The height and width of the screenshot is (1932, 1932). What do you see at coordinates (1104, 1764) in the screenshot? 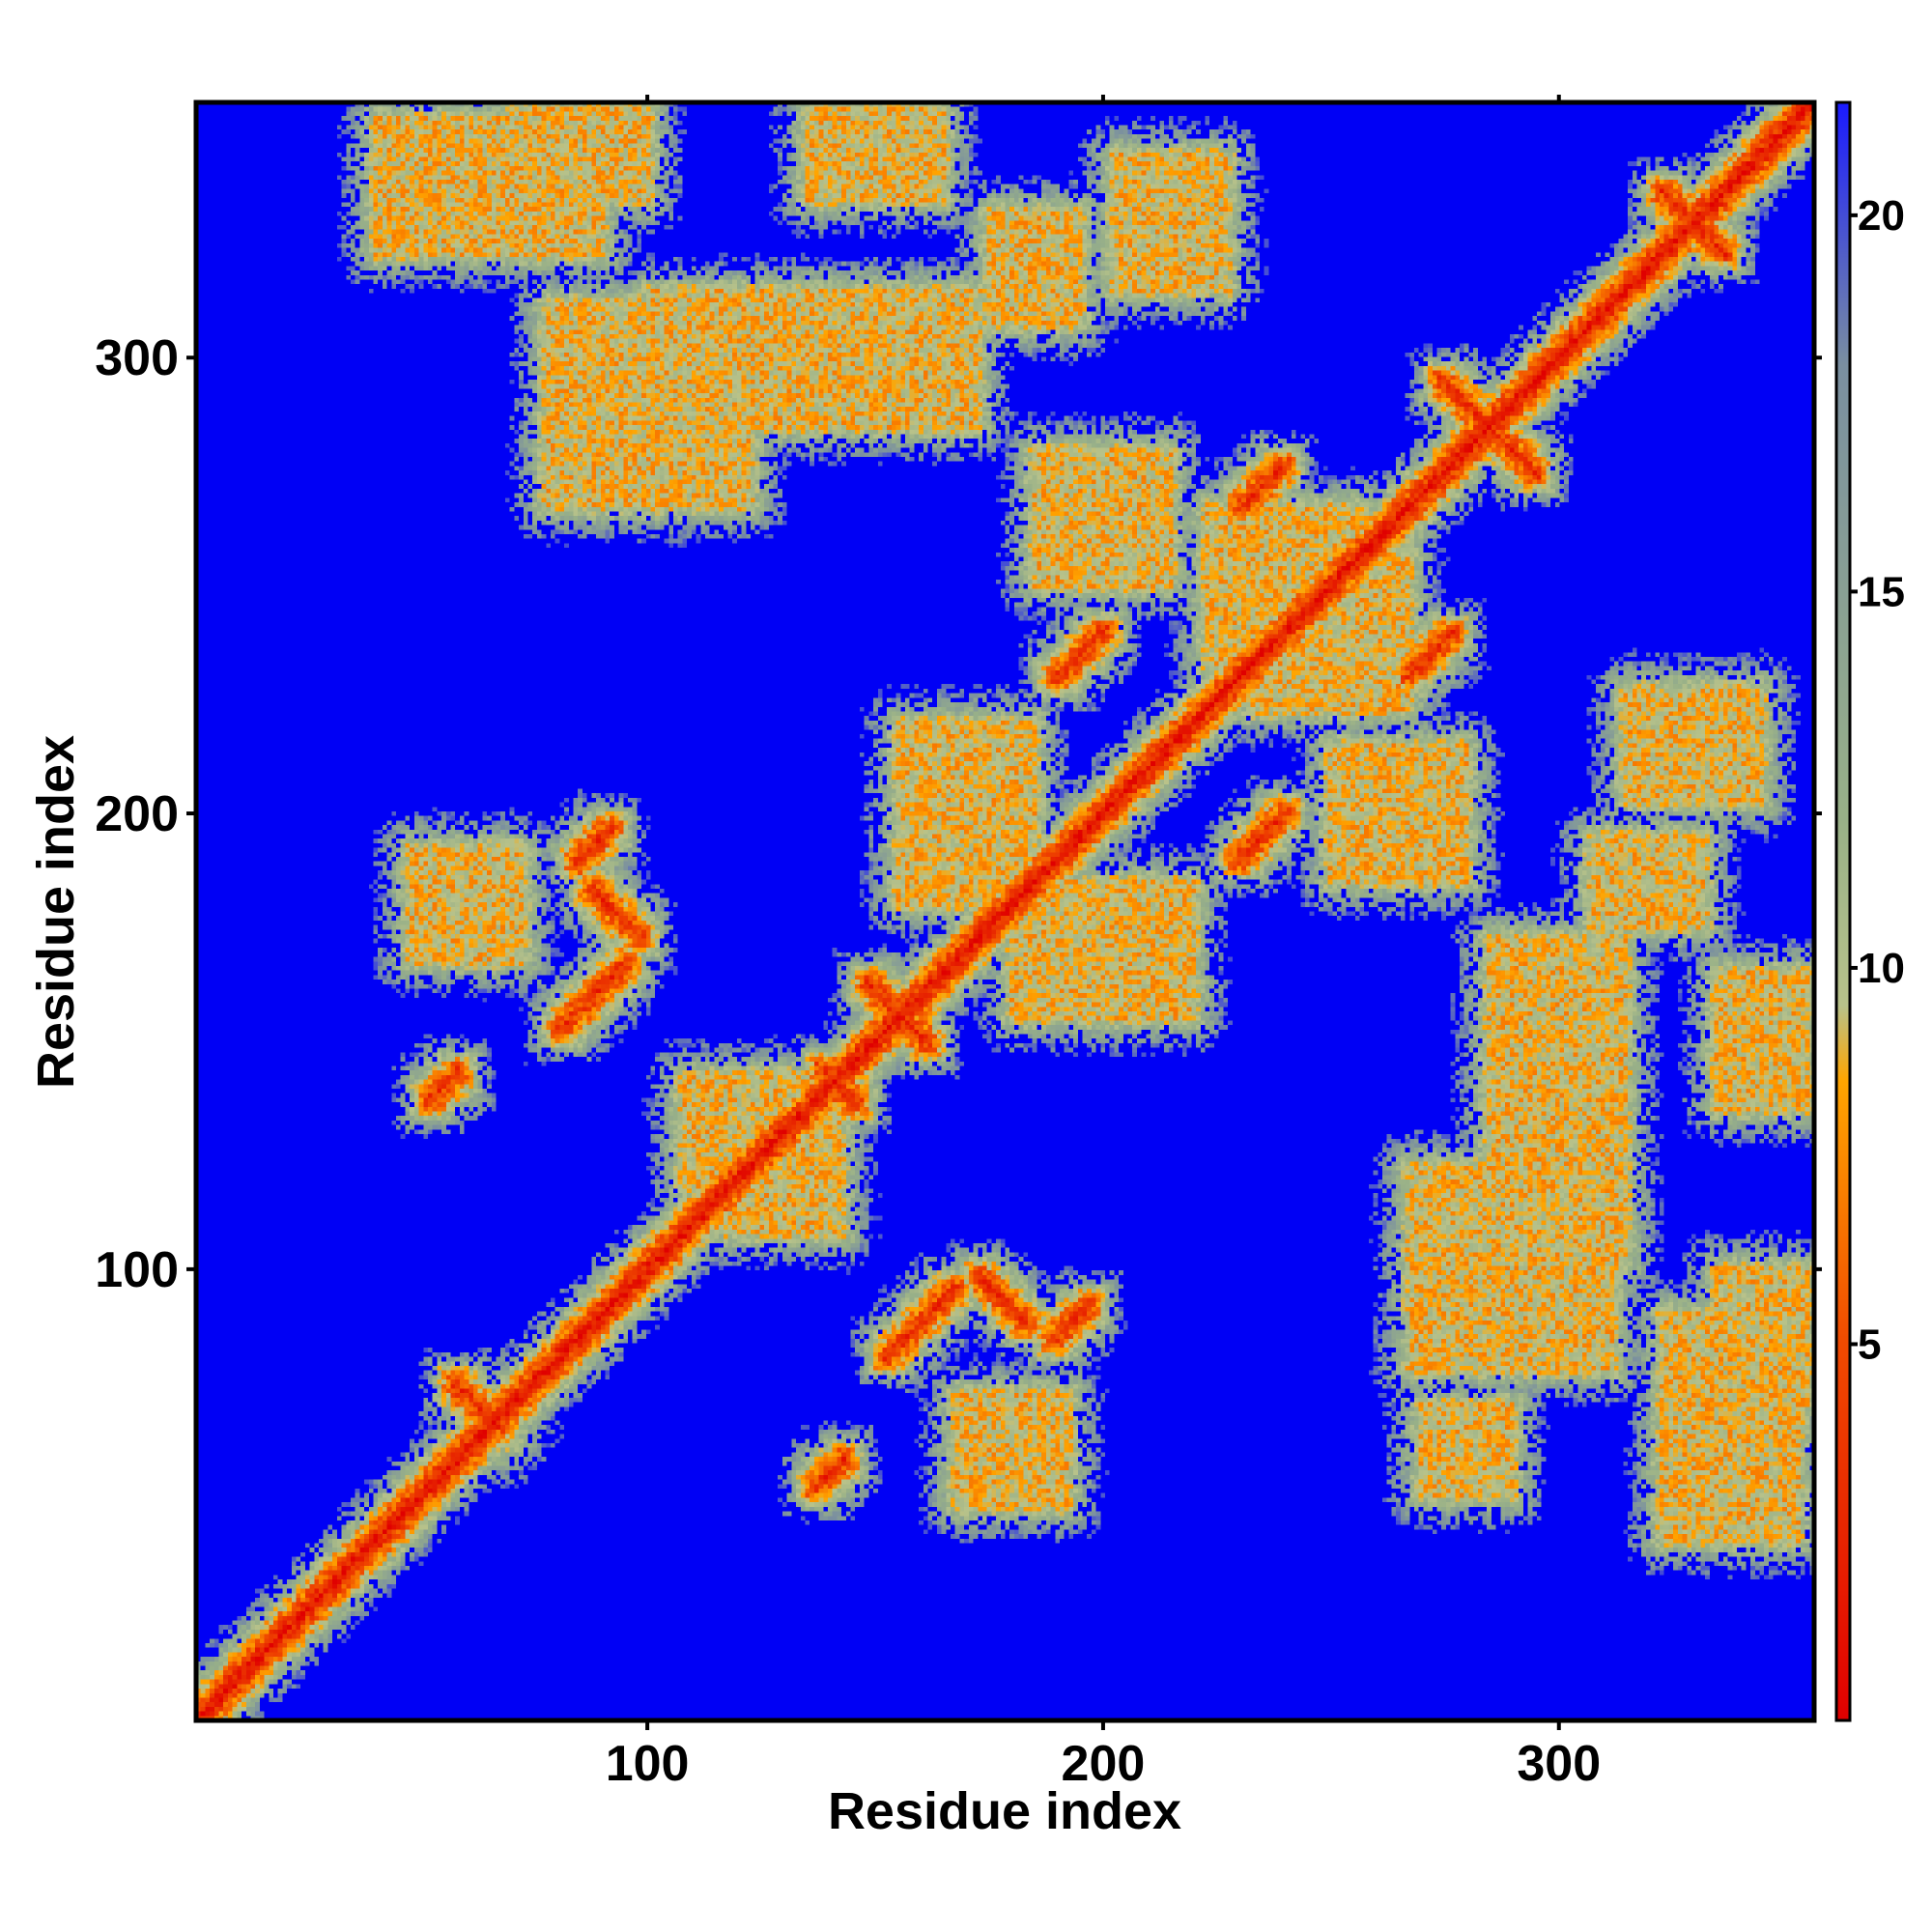
I see `x-tick-label: 200` at bounding box center [1104, 1764].